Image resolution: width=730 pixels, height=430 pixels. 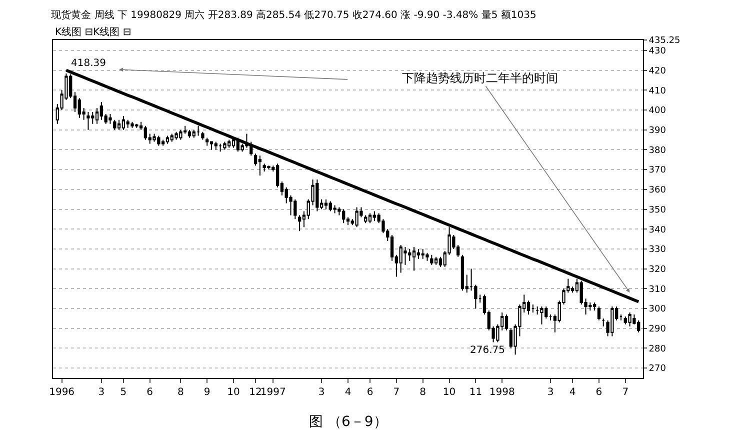 I want to click on y-tick-label: 310, so click(x=657, y=289).